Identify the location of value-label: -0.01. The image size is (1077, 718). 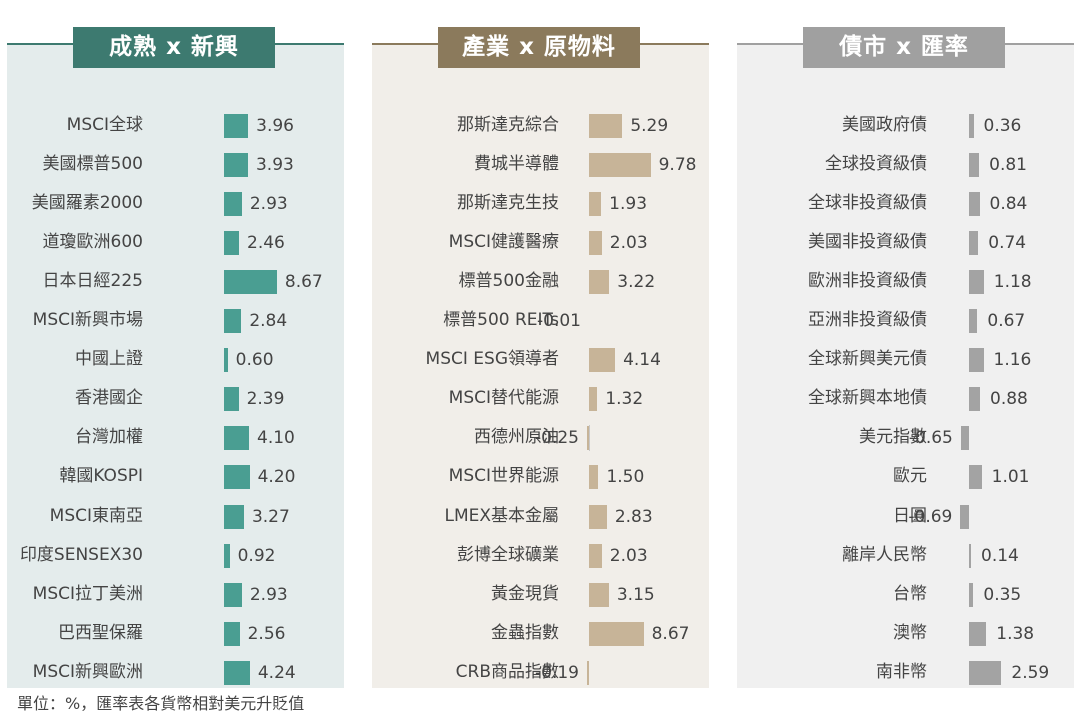
(559, 321).